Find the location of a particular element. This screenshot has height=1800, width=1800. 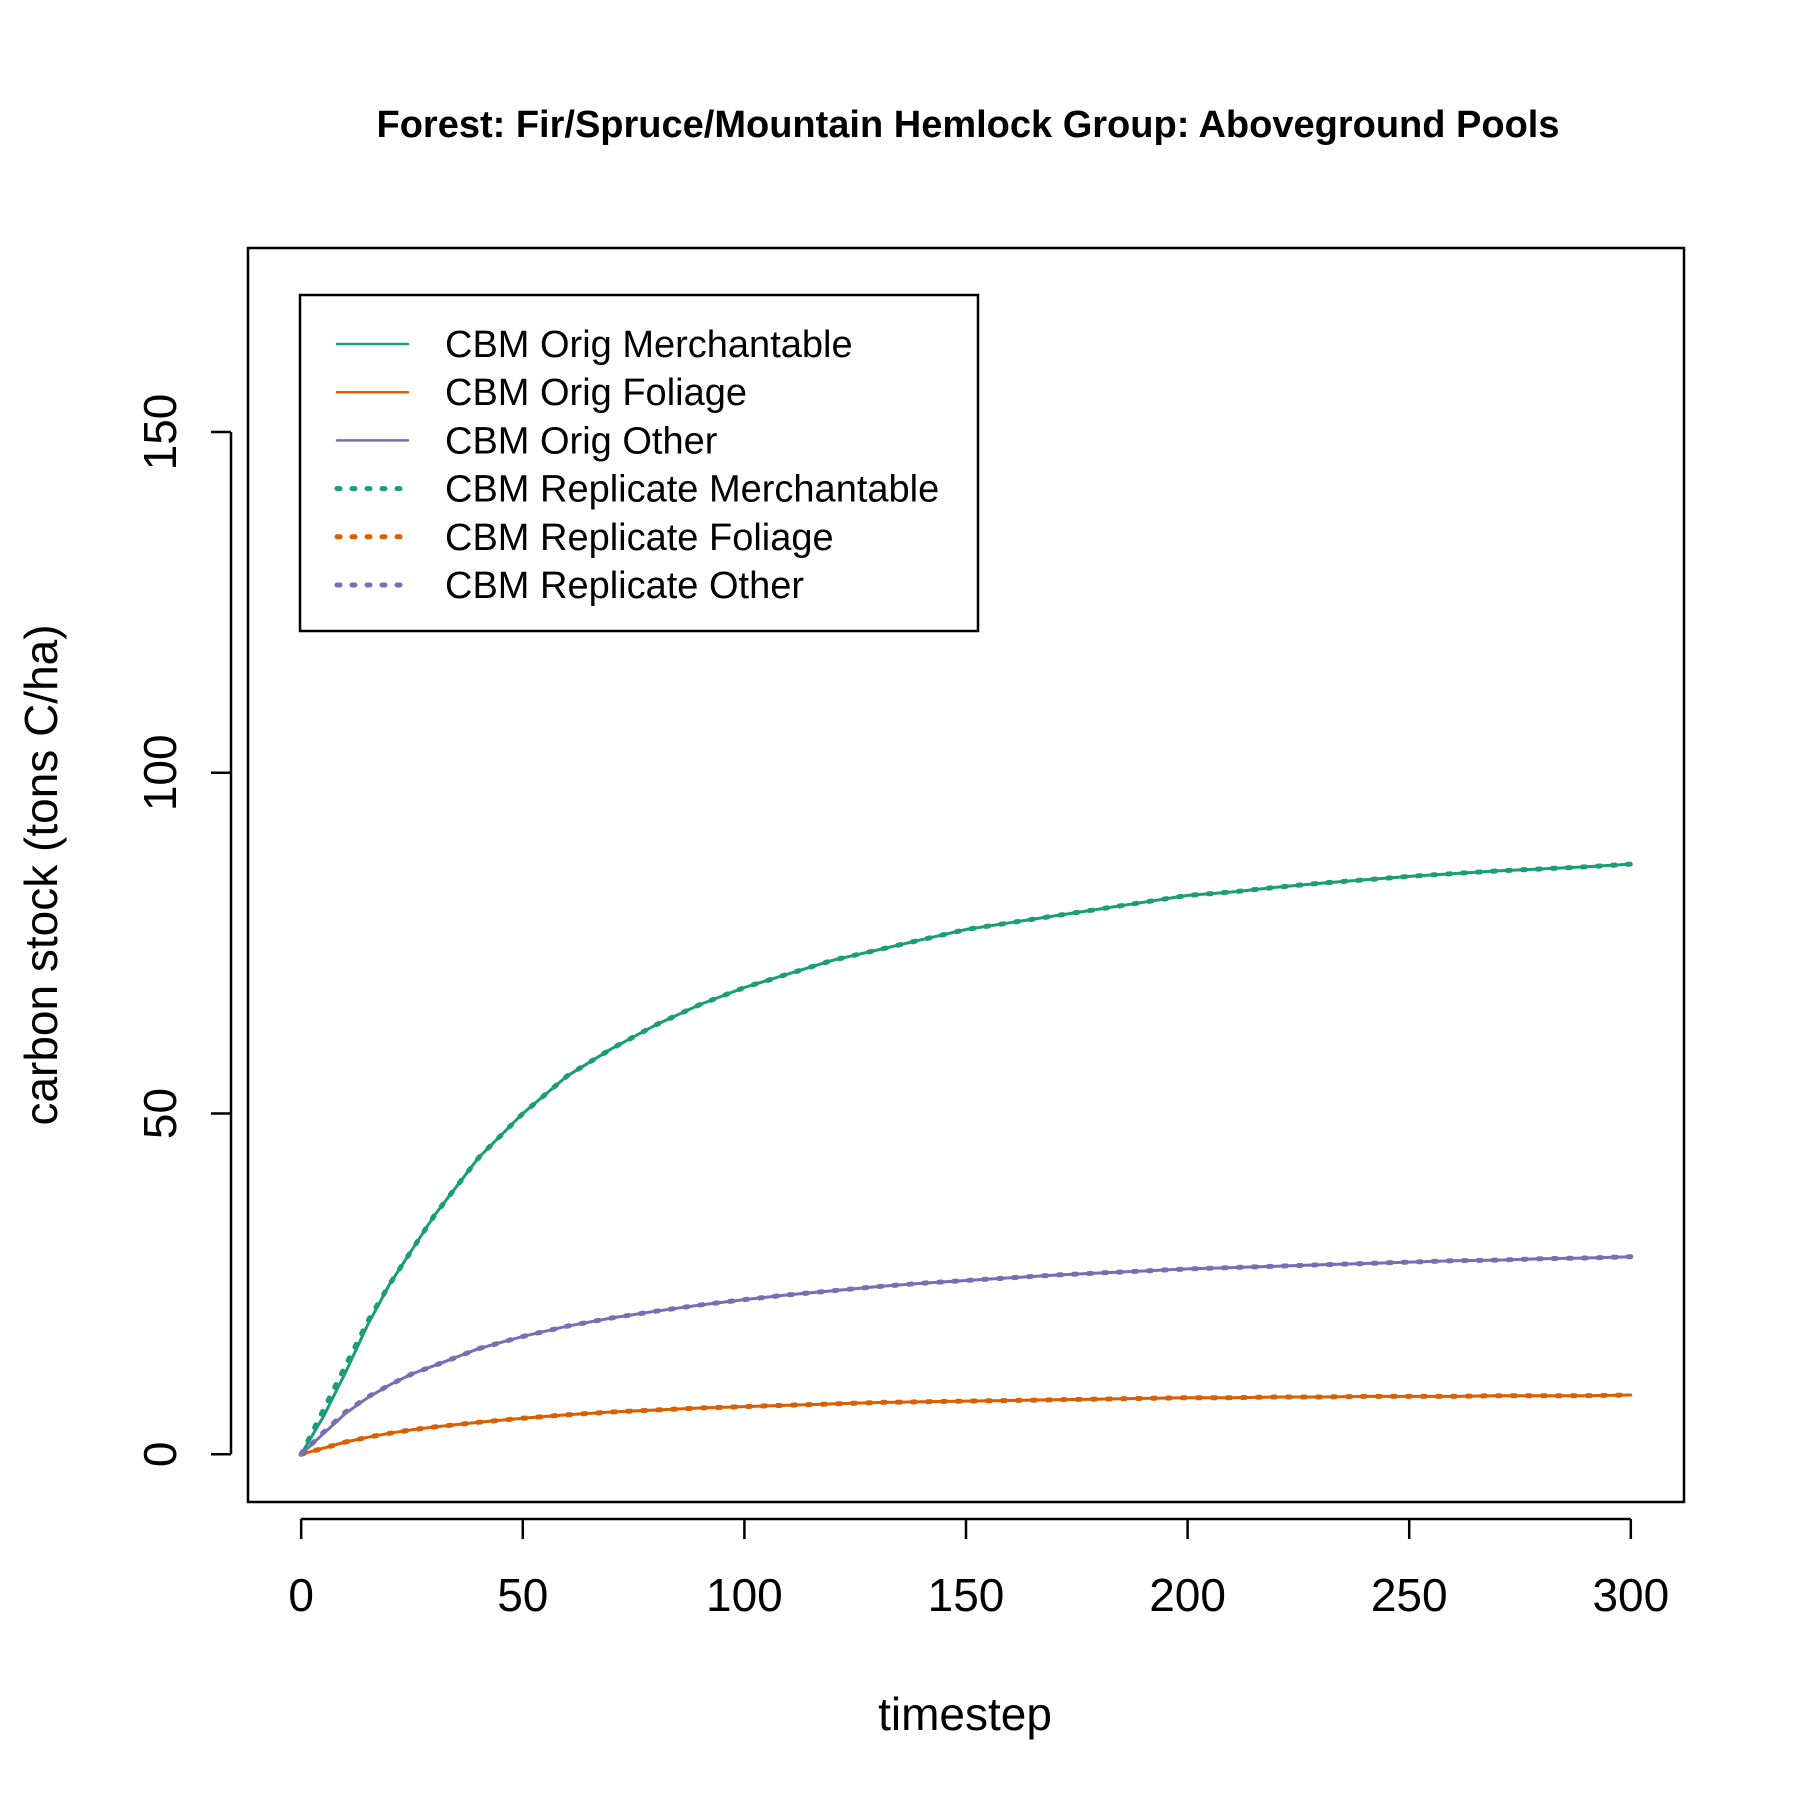

y-tick-label-100: 100 is located at coordinates (160, 772).